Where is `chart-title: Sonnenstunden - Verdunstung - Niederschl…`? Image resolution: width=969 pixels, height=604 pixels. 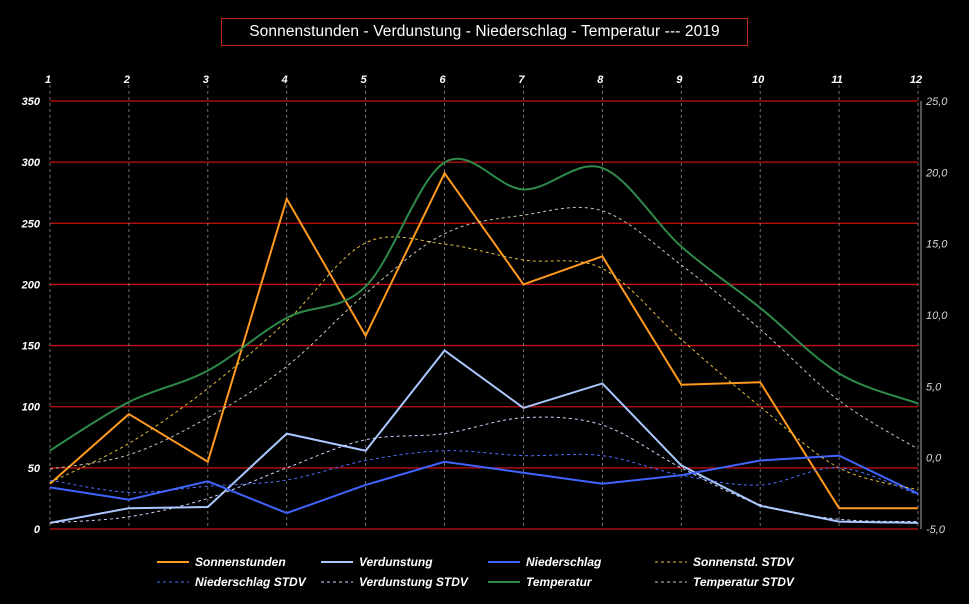 chart-title: Sonnenstunden - Verdunstung - Niederschl… is located at coordinates (484, 32).